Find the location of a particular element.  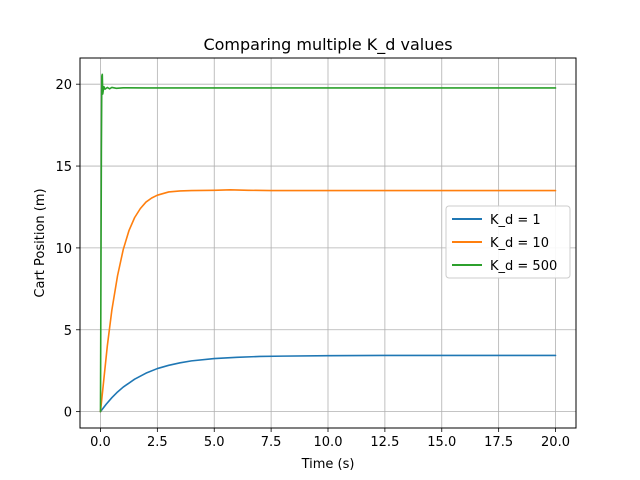

legend: K_d = 1 K_d = 10 K_d = 500 is located at coordinates (508, 242).